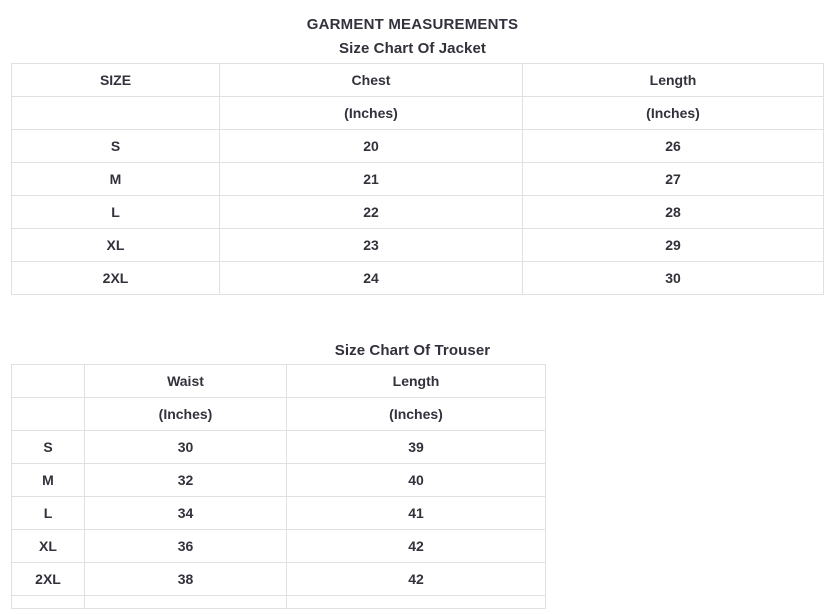  I want to click on table-row: M 32 40, so click(278, 480).